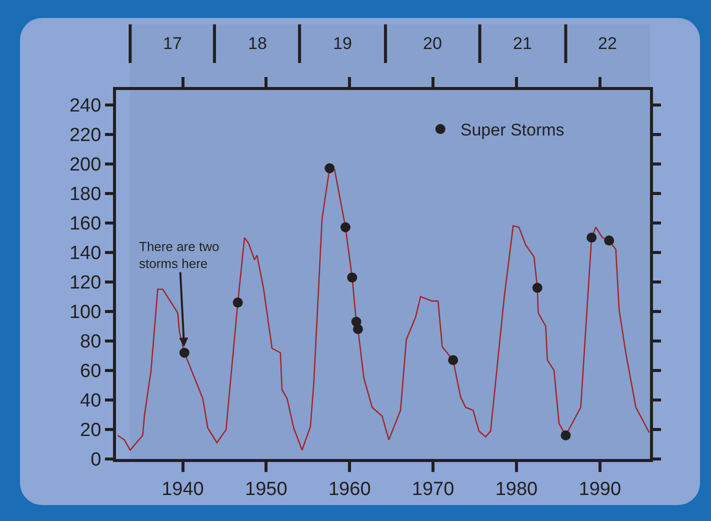 Image resolution: width=711 pixels, height=521 pixels. What do you see at coordinates (183, 489) in the screenshot?
I see `x-tick-label: 1940` at bounding box center [183, 489].